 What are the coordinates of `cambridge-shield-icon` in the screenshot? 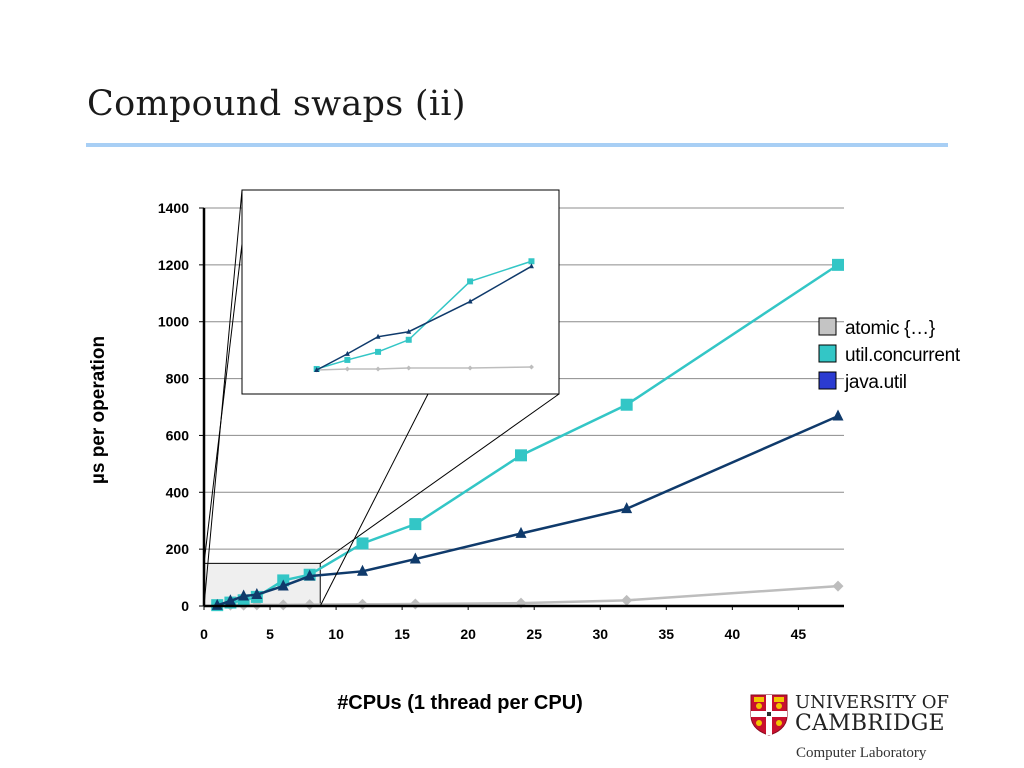 It's located at (769, 715).